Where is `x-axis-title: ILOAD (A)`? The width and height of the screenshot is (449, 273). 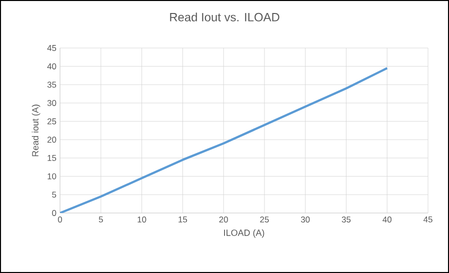 x-axis-title: ILOAD (A) is located at coordinates (244, 233).